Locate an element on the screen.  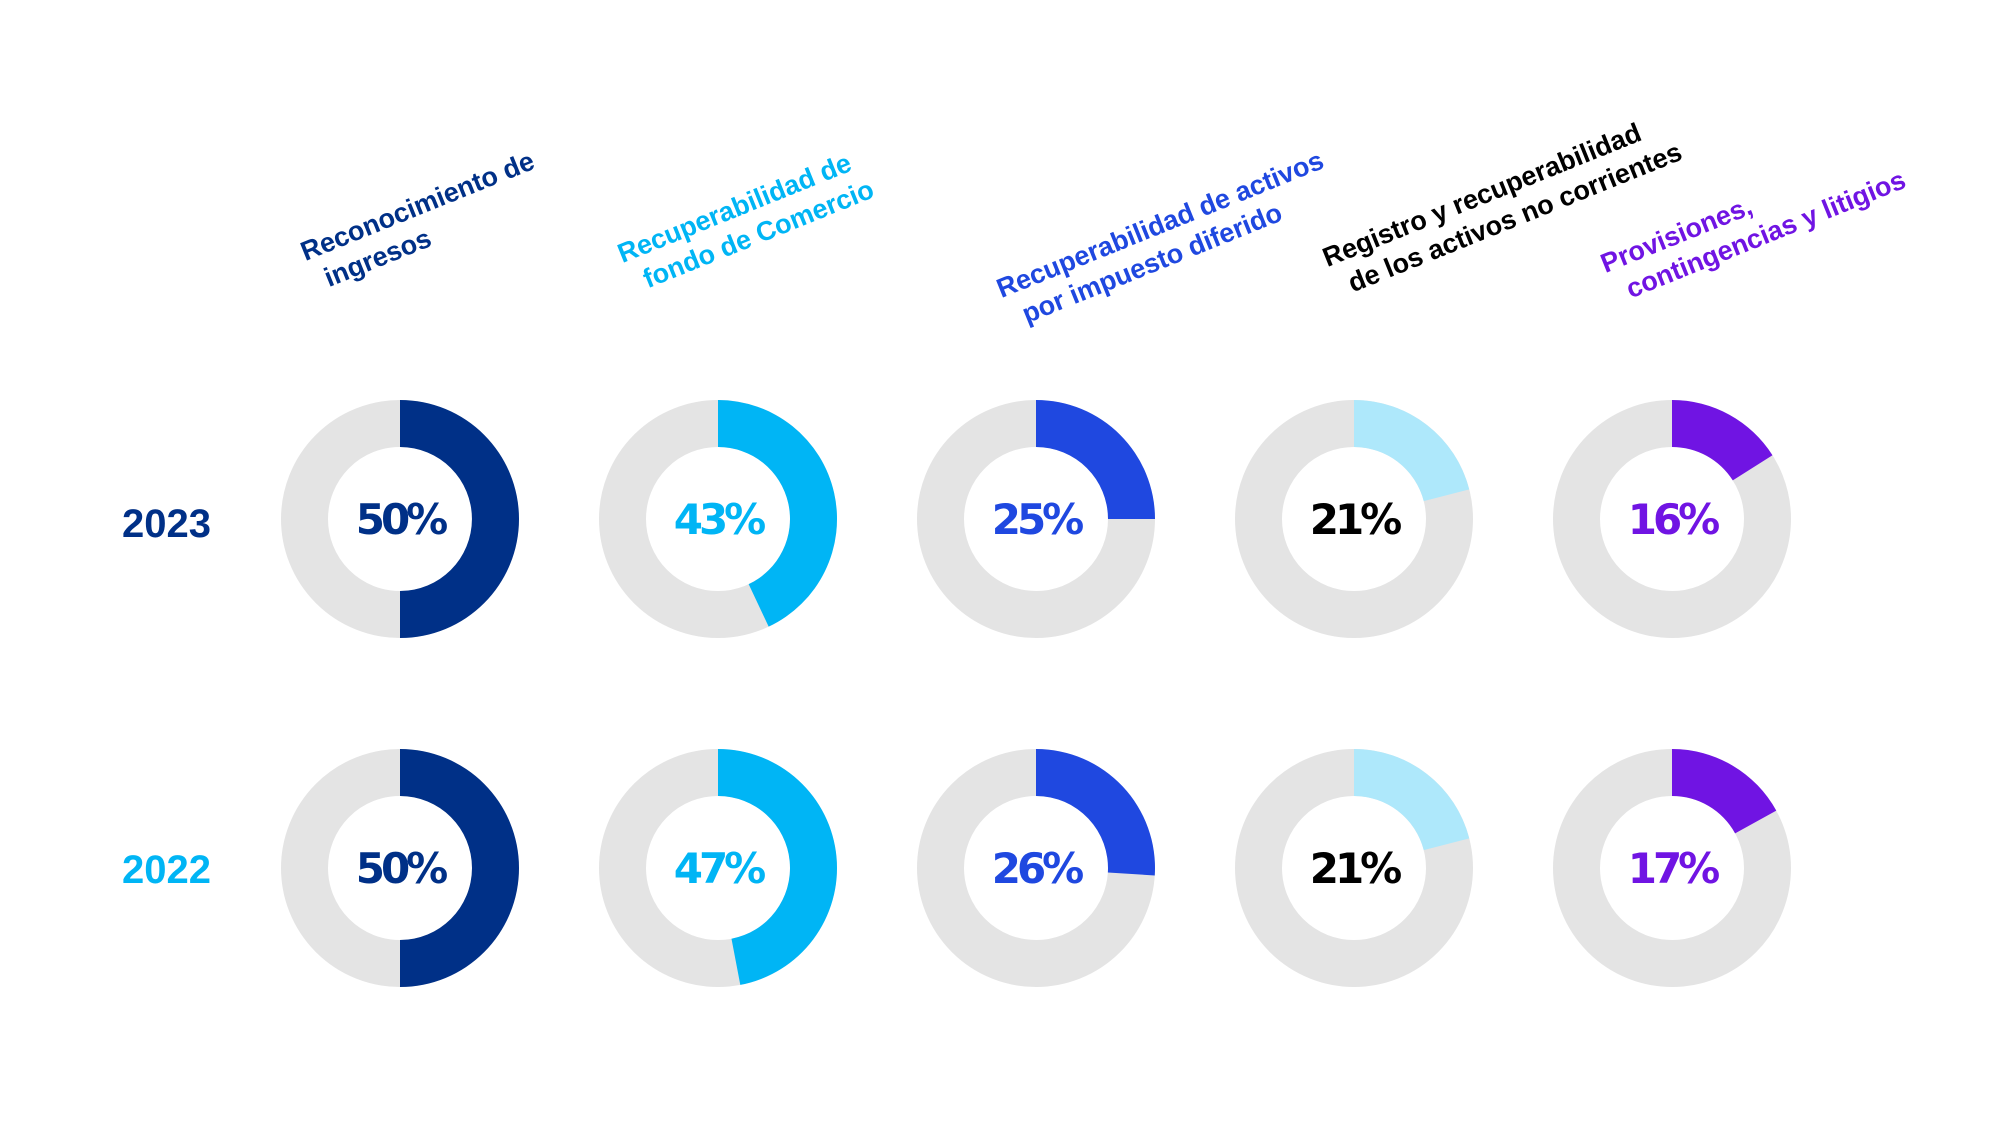
donut-percent-label: 26% is located at coordinates (1037, 868).